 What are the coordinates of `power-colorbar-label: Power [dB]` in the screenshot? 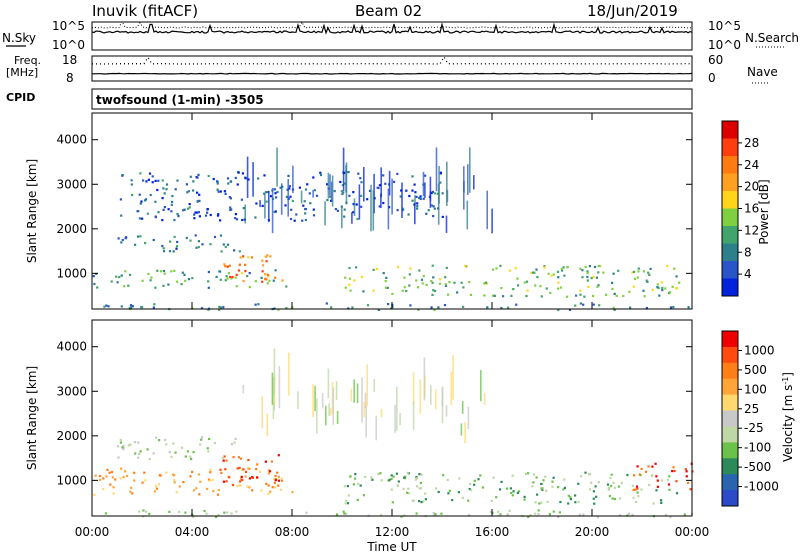 It's located at (764, 211).